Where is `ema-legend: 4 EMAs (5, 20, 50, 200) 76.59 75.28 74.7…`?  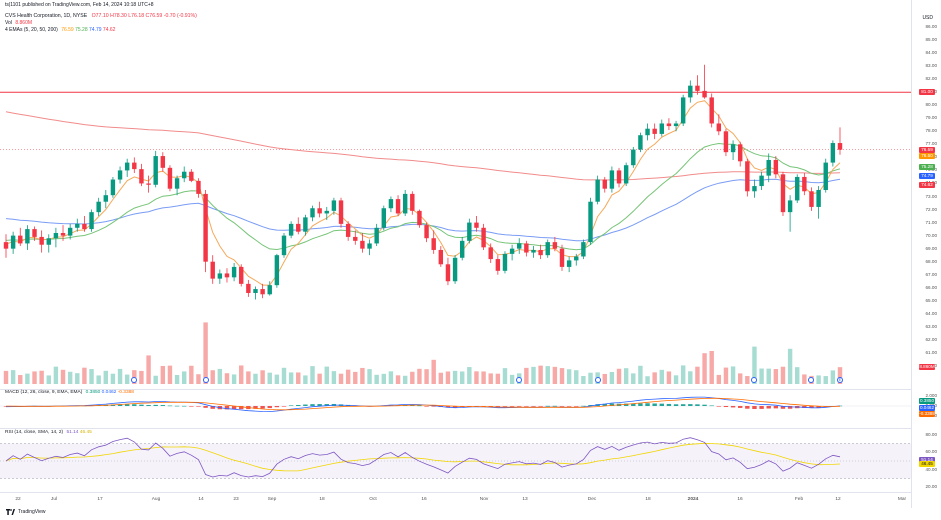 ema-legend: 4 EMAs (5, 20, 50, 200) 76.59 75.28 74.7… is located at coordinates (60, 30).